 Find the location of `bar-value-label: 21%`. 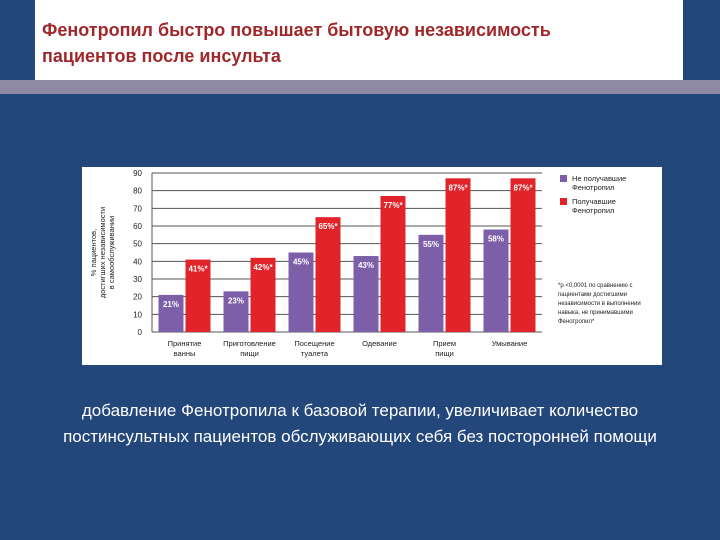

bar-value-label: 21% is located at coordinates (171, 304).